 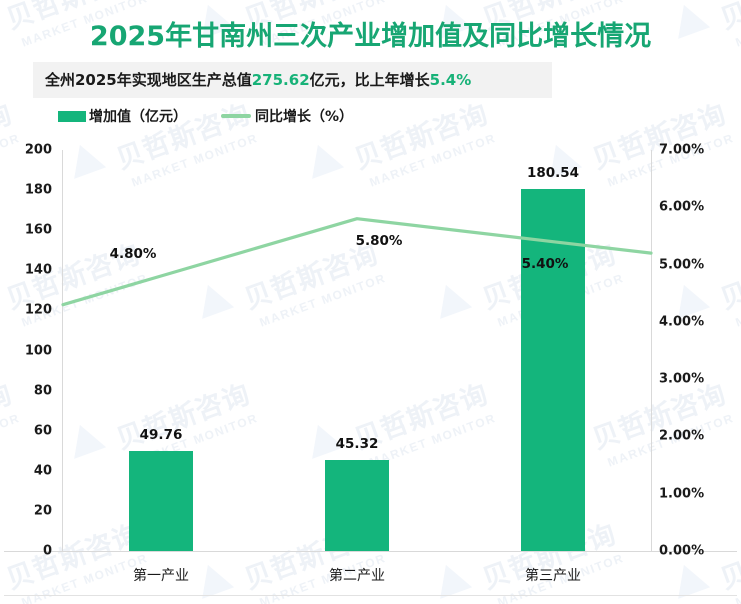 What do you see at coordinates (38, 310) in the screenshot?
I see `y-axis-left-tick: 120` at bounding box center [38, 310].